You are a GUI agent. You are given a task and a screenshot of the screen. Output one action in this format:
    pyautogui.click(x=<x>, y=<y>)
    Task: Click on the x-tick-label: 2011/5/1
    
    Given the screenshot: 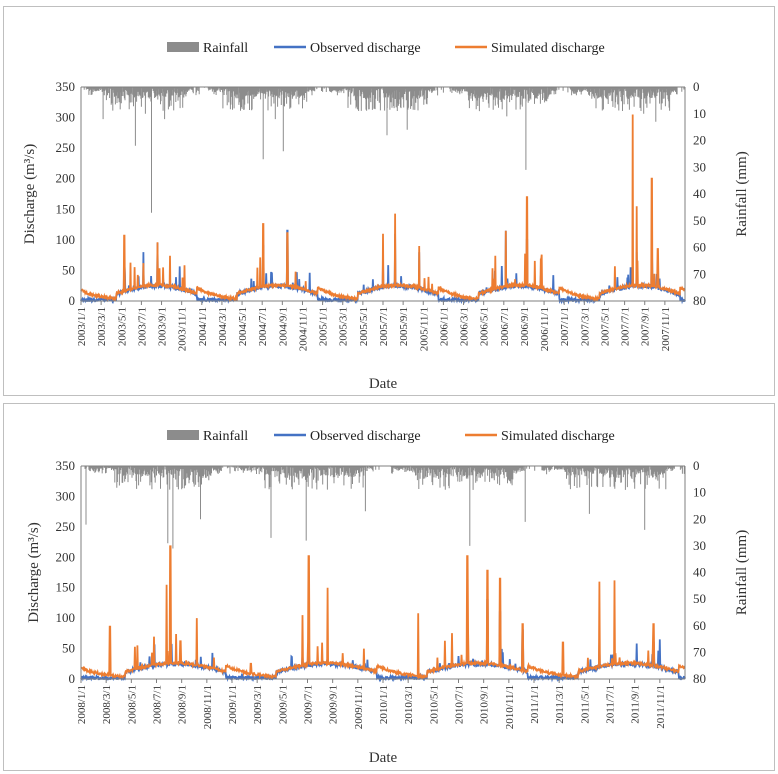 What is the action you would take?
    pyautogui.click(x=585, y=704)
    